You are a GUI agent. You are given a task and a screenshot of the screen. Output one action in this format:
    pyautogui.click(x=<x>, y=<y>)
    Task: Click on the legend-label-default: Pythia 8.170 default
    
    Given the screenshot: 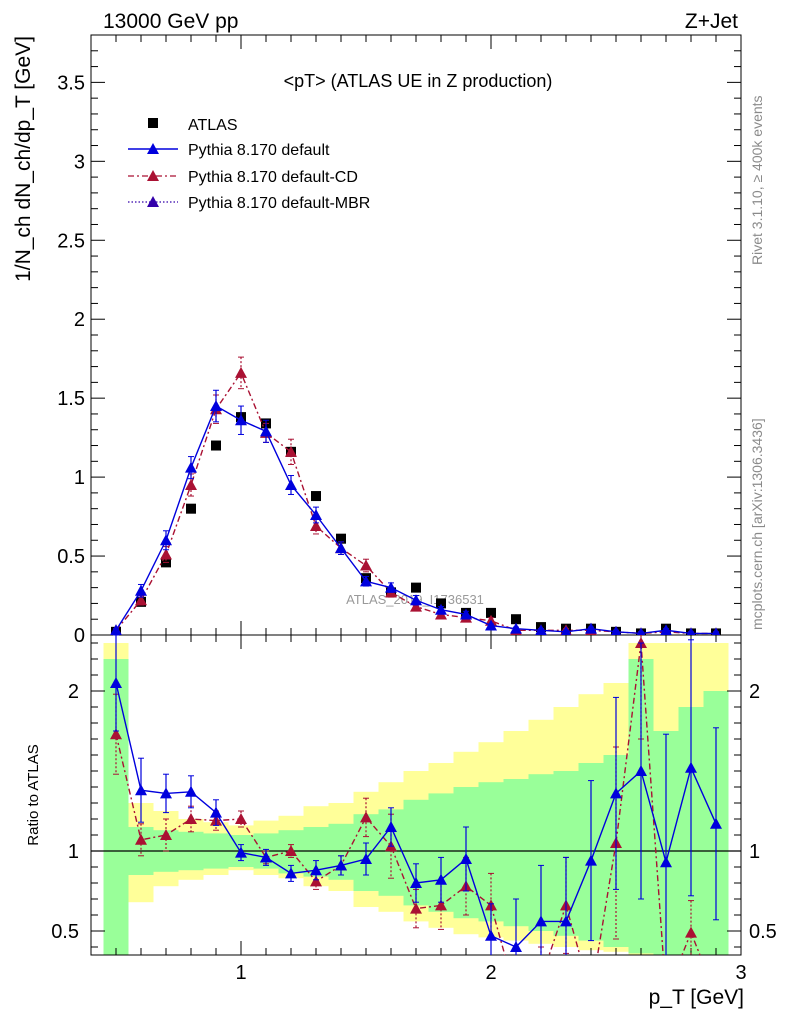 What is the action you would take?
    pyautogui.click(x=259, y=150)
    